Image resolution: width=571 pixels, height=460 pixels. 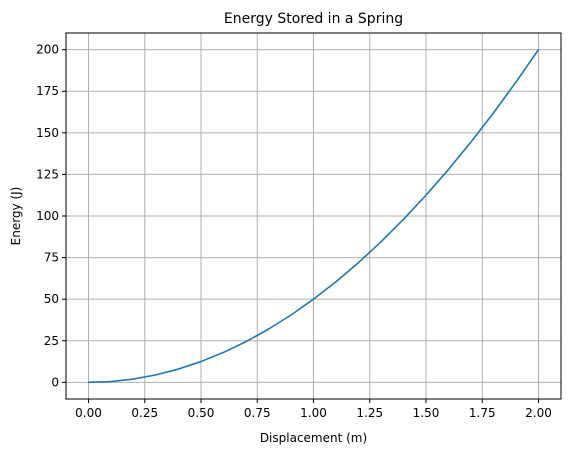 What do you see at coordinates (482, 413) in the screenshot?
I see `x-tick-label: 1.75` at bounding box center [482, 413].